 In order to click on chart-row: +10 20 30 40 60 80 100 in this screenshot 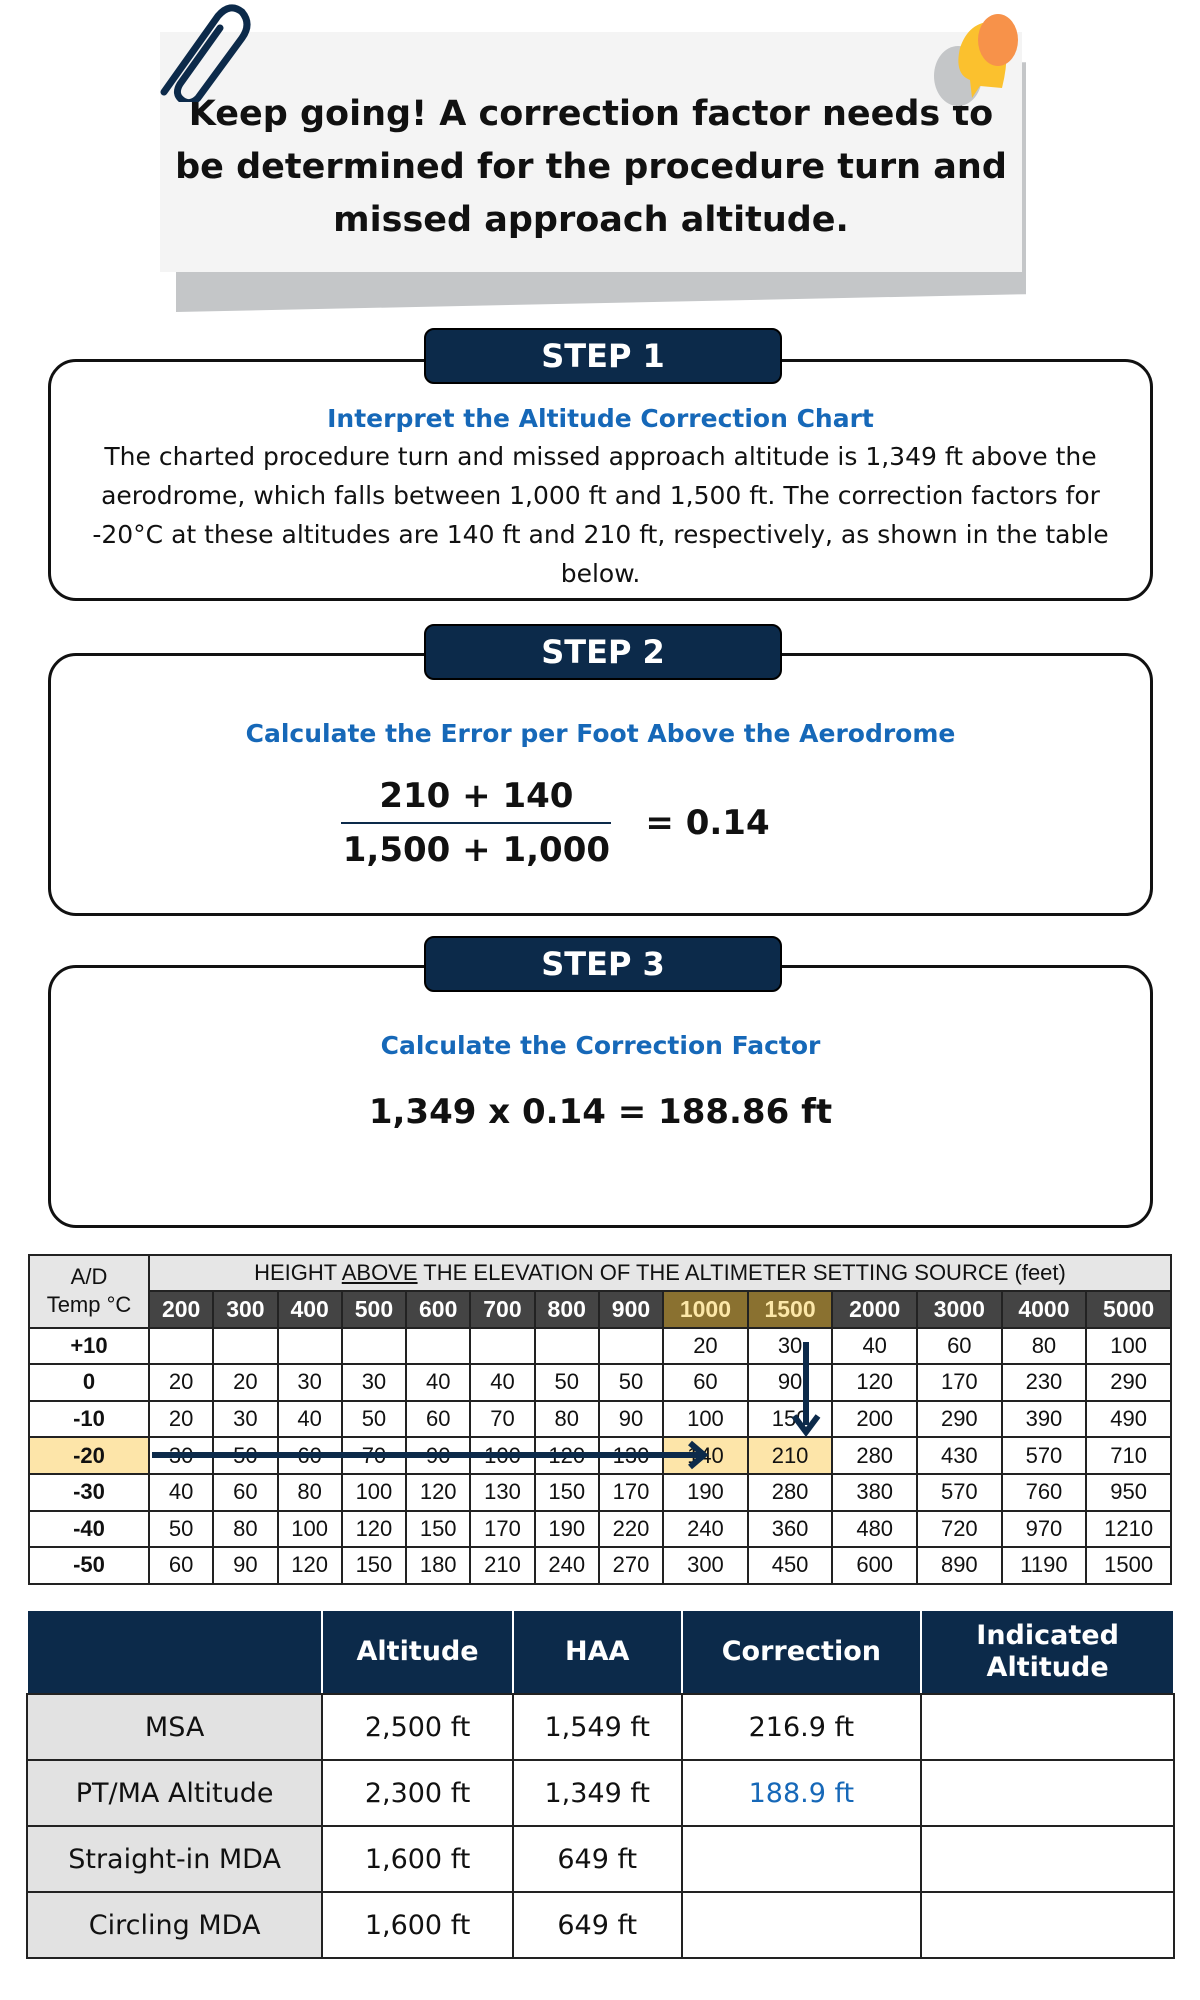, I will do `click(600, 1346)`.